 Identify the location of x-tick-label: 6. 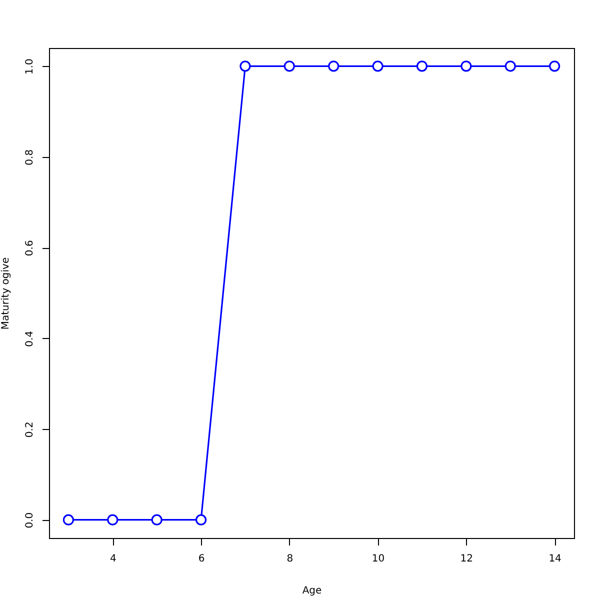
(201, 559).